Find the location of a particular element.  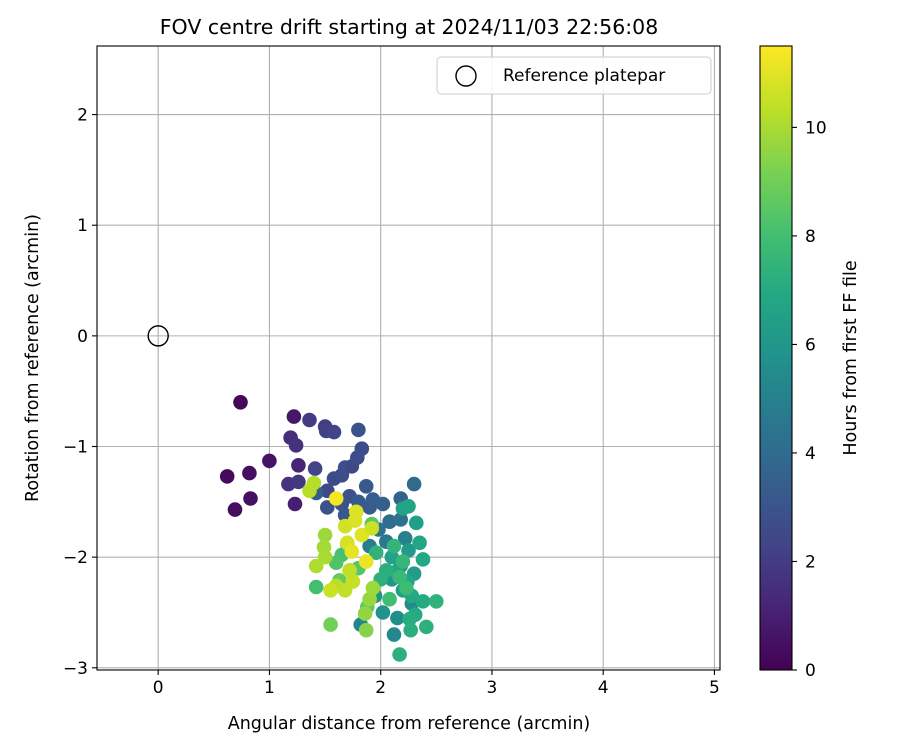

colorbar-tick-label: 2 is located at coordinates (810, 562).